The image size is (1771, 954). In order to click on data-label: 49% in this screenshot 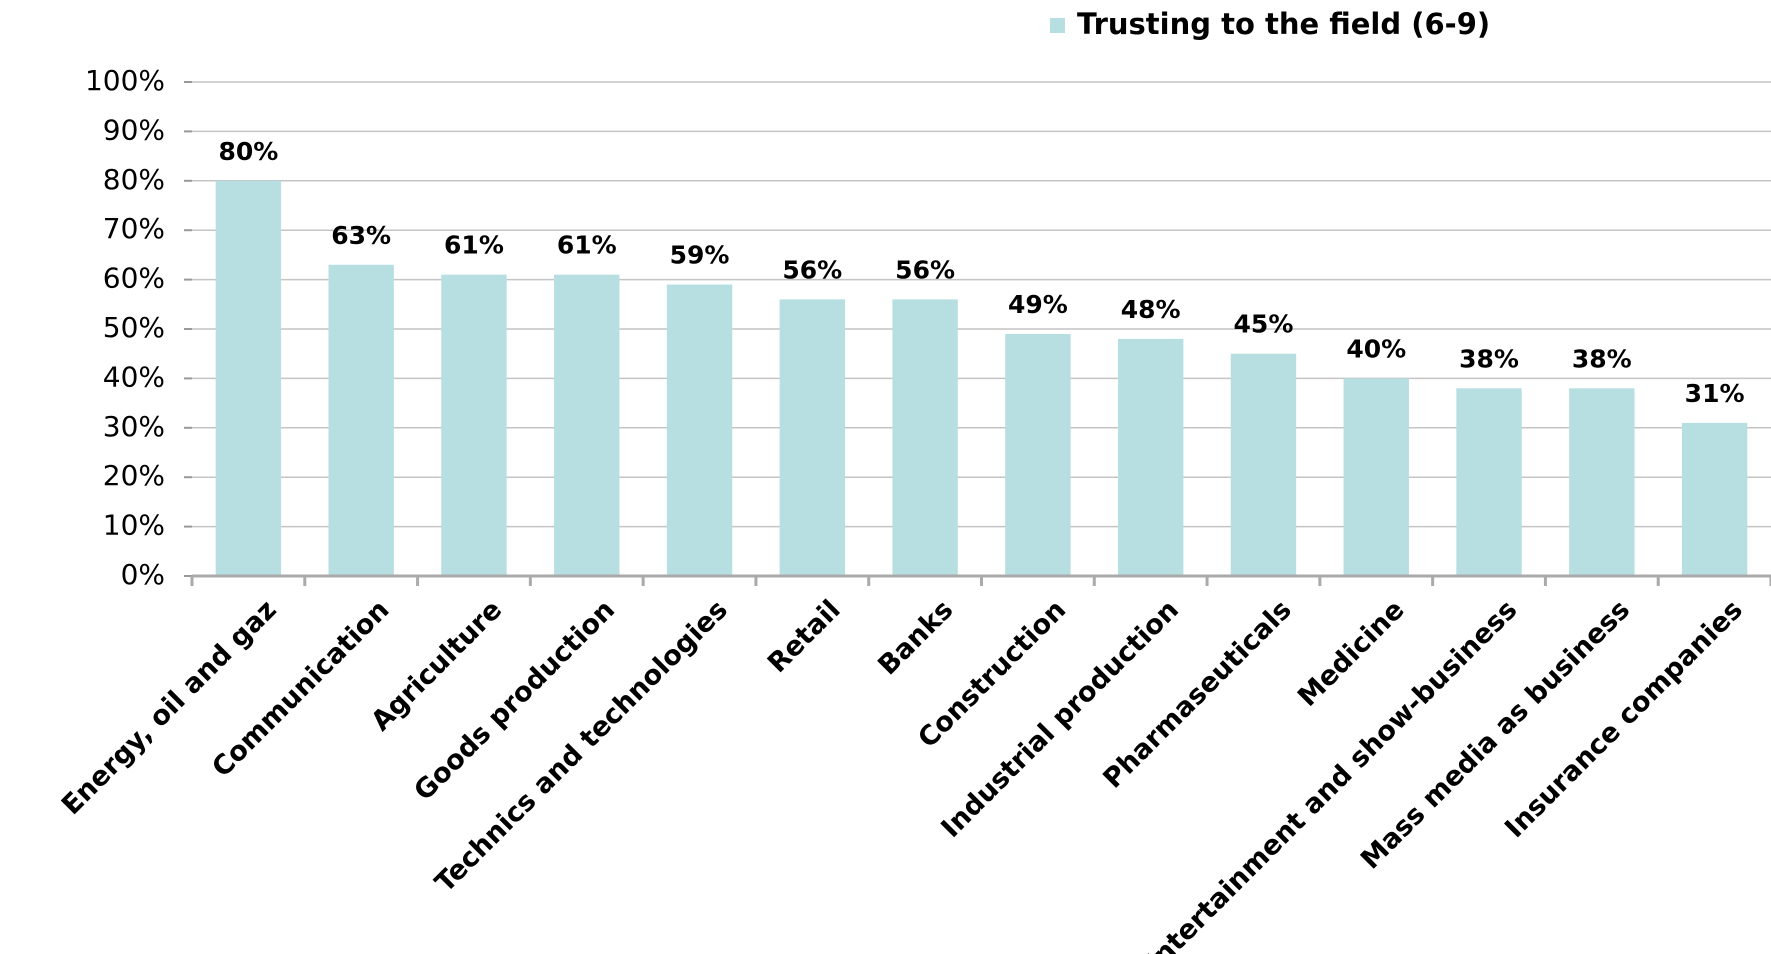, I will do `click(1038, 304)`.